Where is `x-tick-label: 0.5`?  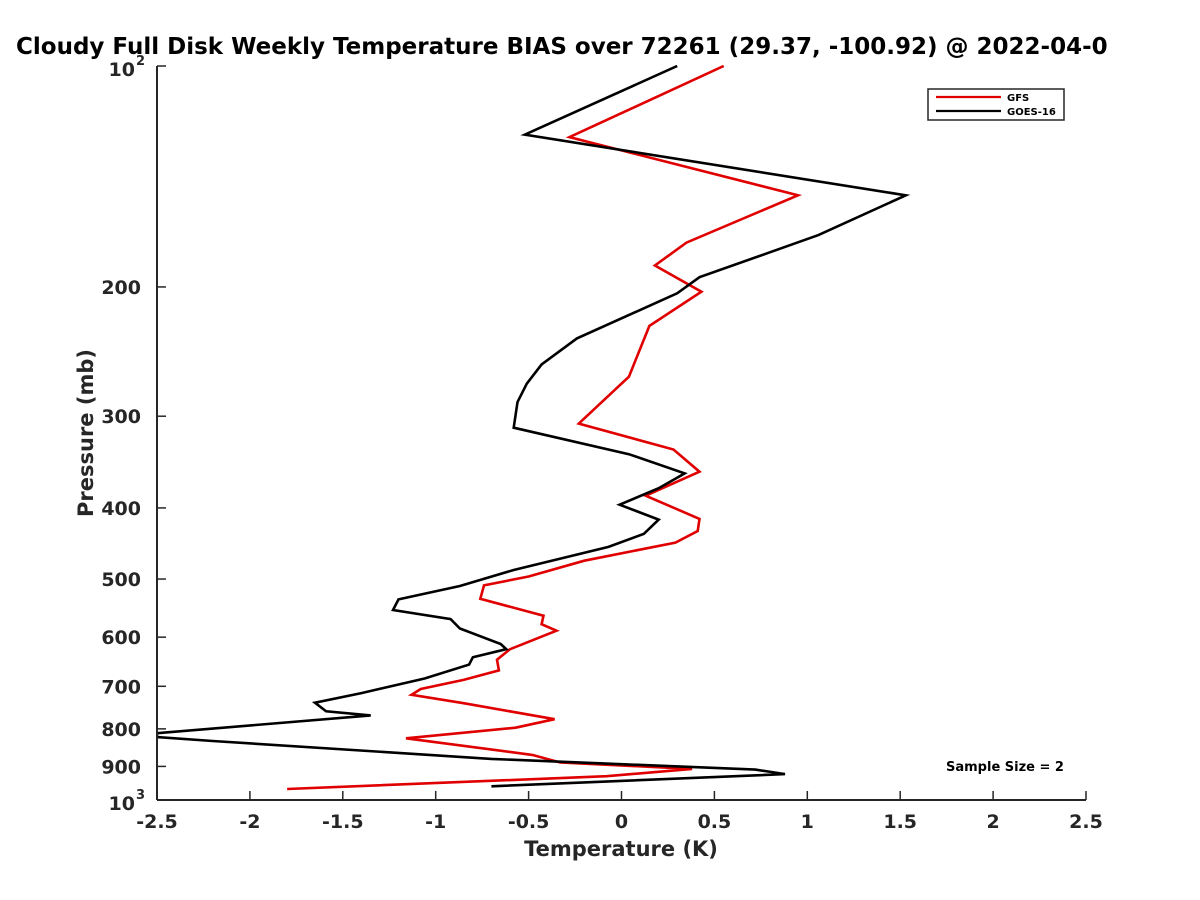
x-tick-label: 0.5 is located at coordinates (715, 822).